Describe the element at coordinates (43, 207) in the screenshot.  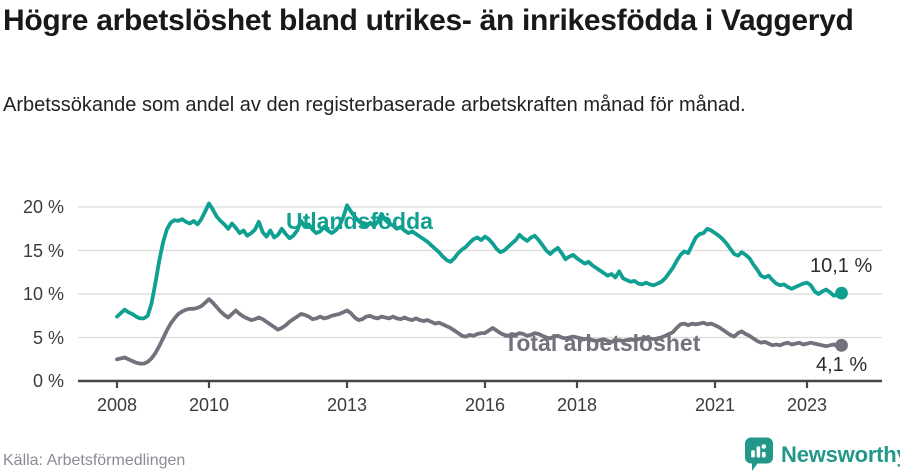
I see `y-tick-label: 20 %` at that location.